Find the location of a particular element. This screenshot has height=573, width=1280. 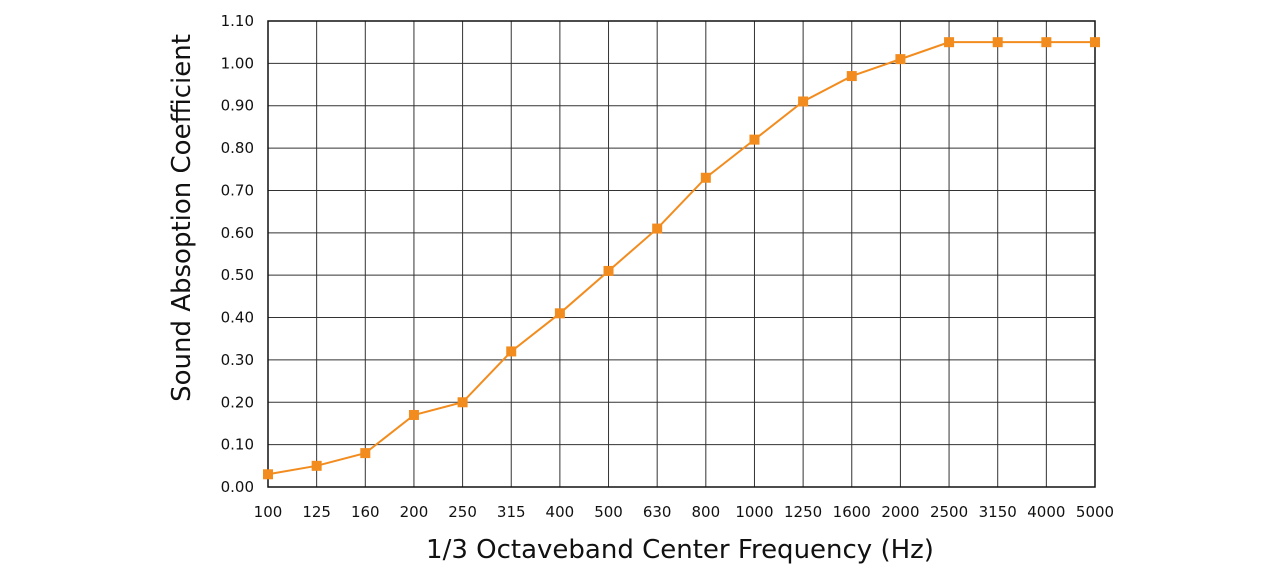

x-tick-label: 1000 is located at coordinates (754, 512).